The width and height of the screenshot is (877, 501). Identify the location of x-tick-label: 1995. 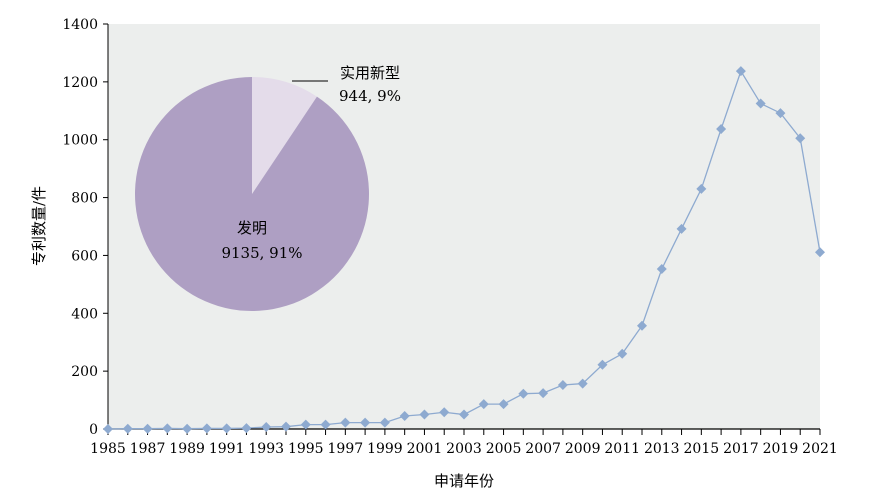
(306, 449).